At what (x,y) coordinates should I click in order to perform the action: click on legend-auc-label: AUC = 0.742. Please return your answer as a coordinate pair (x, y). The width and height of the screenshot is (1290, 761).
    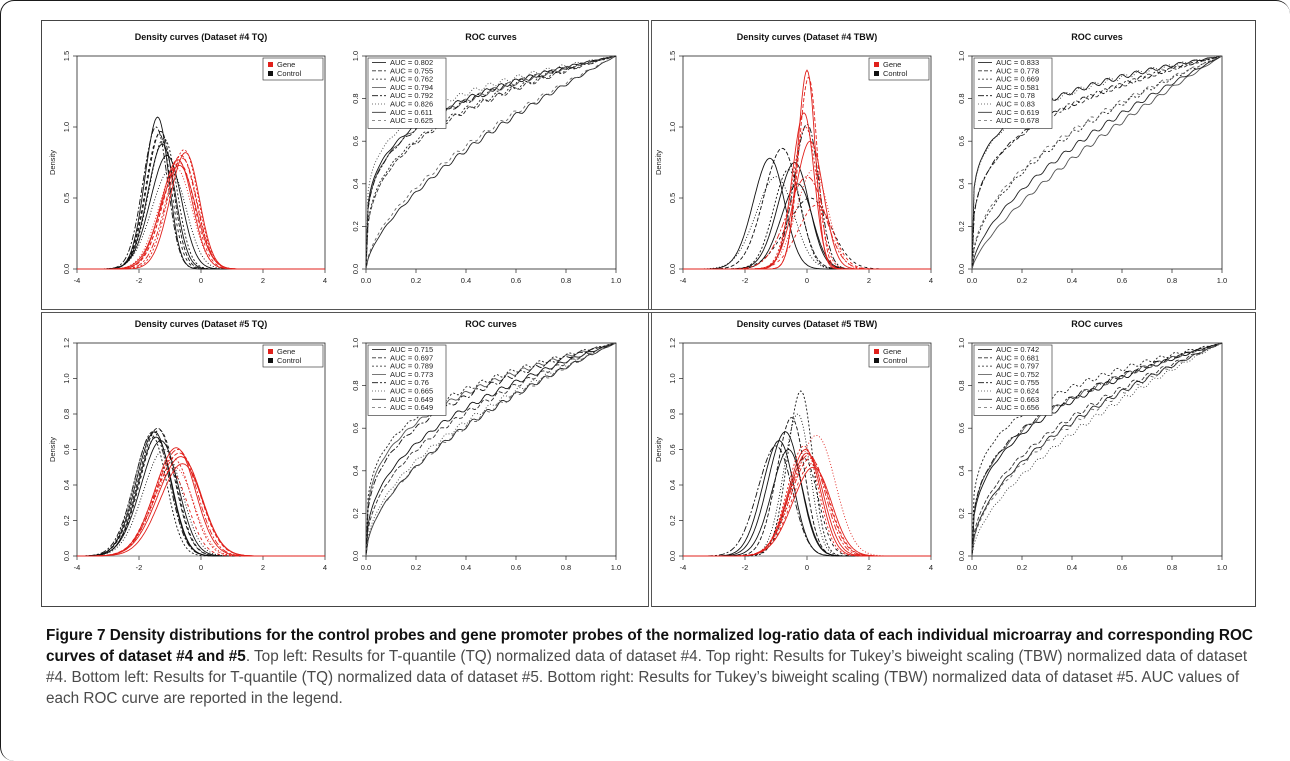
    Looking at the image, I should click on (1017, 349).